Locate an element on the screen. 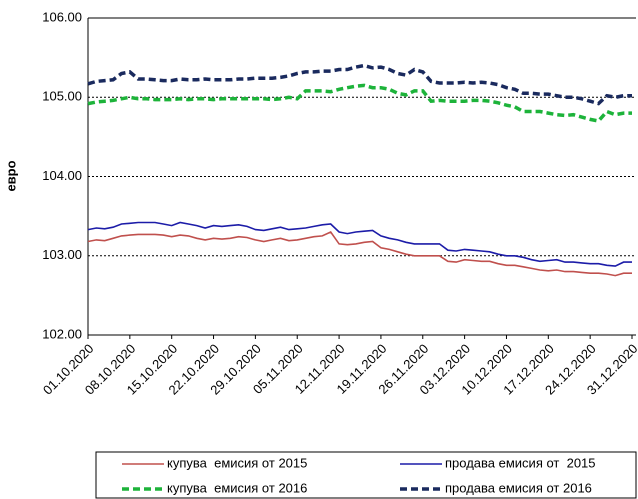  legend-label: продава емисия от 2016 is located at coordinates (518, 487).